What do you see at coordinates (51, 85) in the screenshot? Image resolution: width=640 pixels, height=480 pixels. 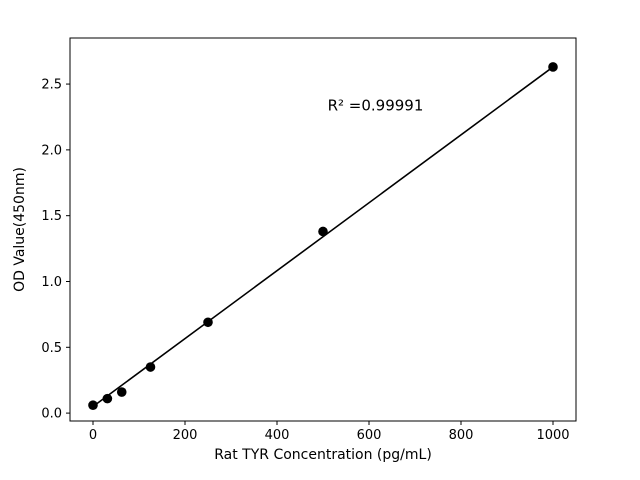 I see `y-tick-label: 2.5` at bounding box center [51, 85].